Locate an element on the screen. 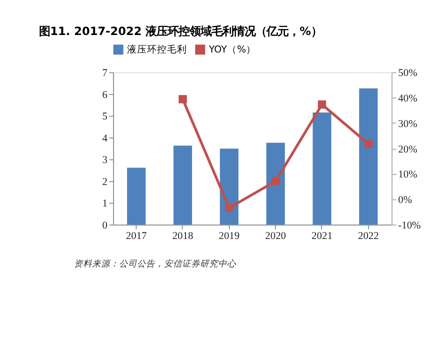  y-tick-label: 7 is located at coordinates (105, 74).